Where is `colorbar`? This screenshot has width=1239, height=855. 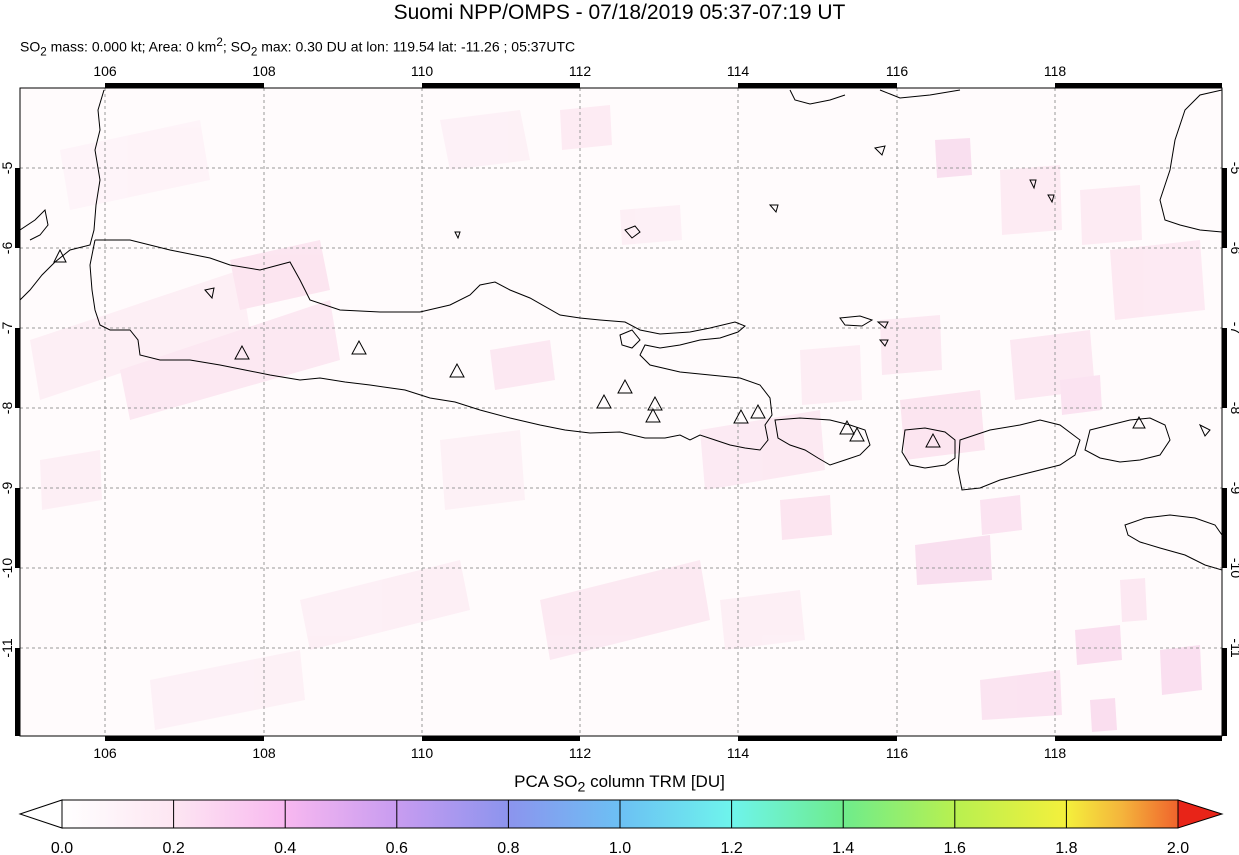 colorbar is located at coordinates (621, 814).